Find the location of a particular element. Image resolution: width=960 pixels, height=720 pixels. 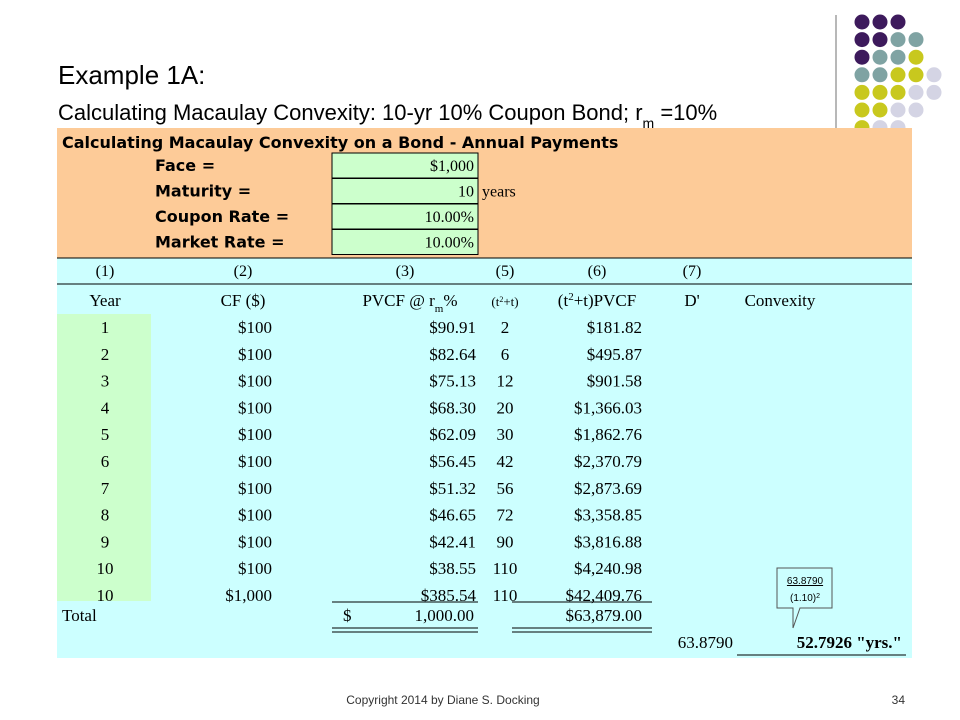

page-number: 34 is located at coordinates (899, 700).